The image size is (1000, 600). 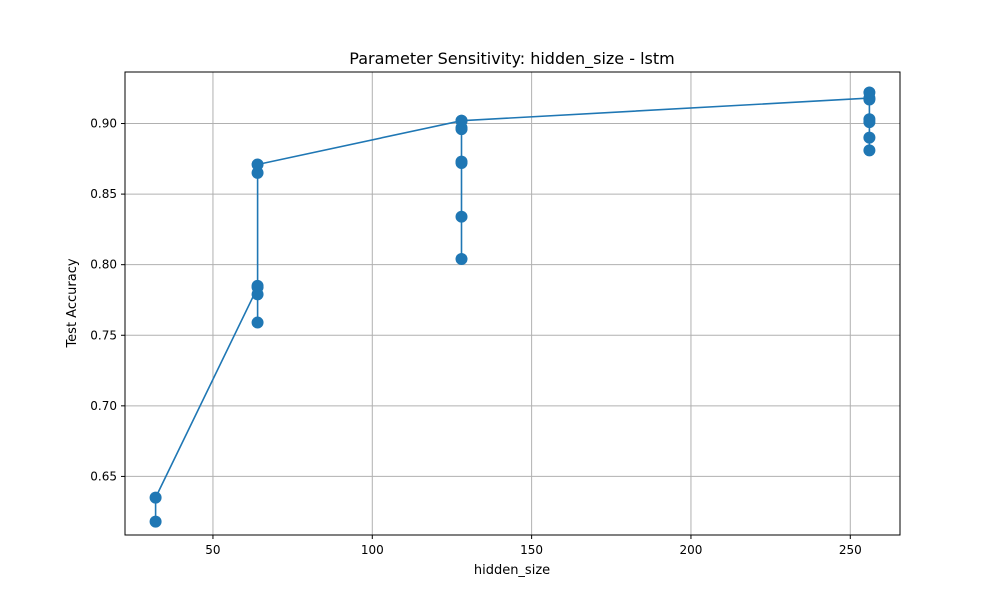 What do you see at coordinates (103, 265) in the screenshot?
I see `y-tick-label: 0.80` at bounding box center [103, 265].